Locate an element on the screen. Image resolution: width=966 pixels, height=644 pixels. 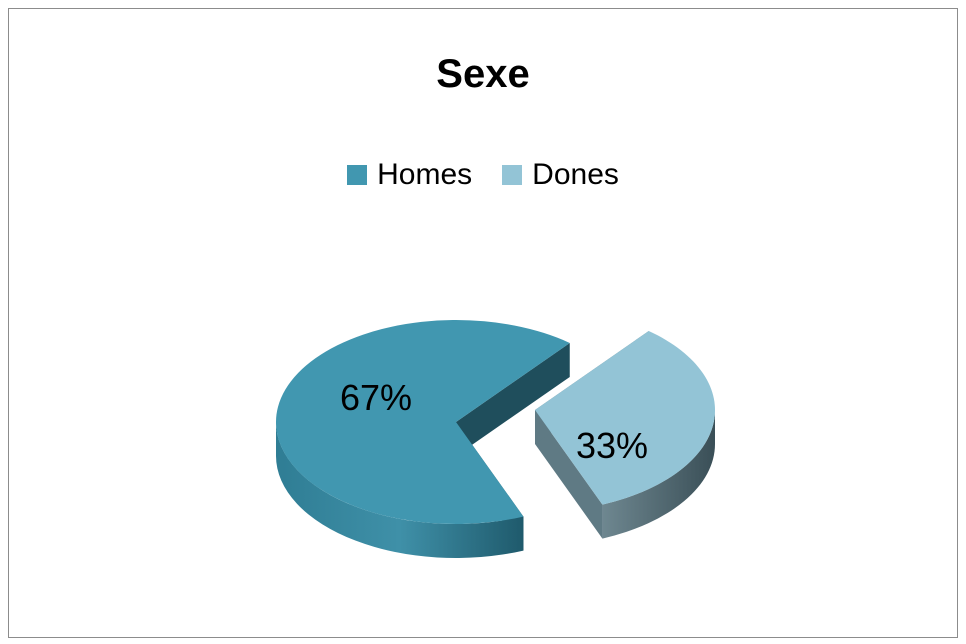
legend-label-dones: Dones is located at coordinates (575, 174).